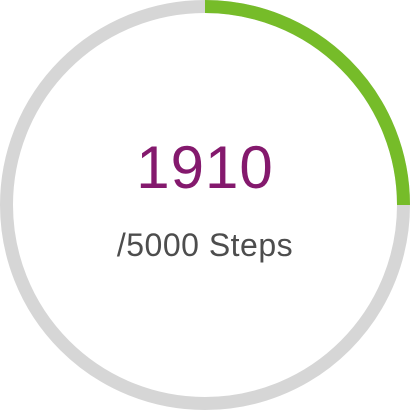 The height and width of the screenshot is (410, 410). What do you see at coordinates (205, 245) in the screenshot?
I see `goal-steps-label: /5000 Steps` at bounding box center [205, 245].